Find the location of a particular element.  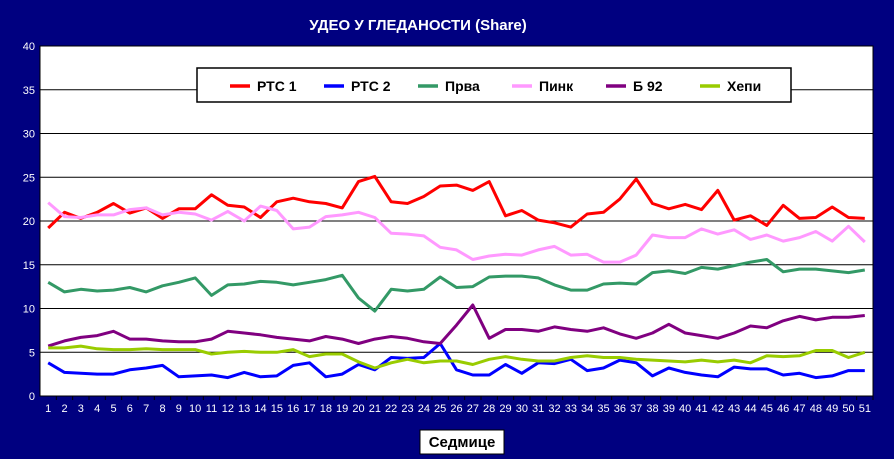

y-tick-label: 20 is located at coordinates (29, 222).